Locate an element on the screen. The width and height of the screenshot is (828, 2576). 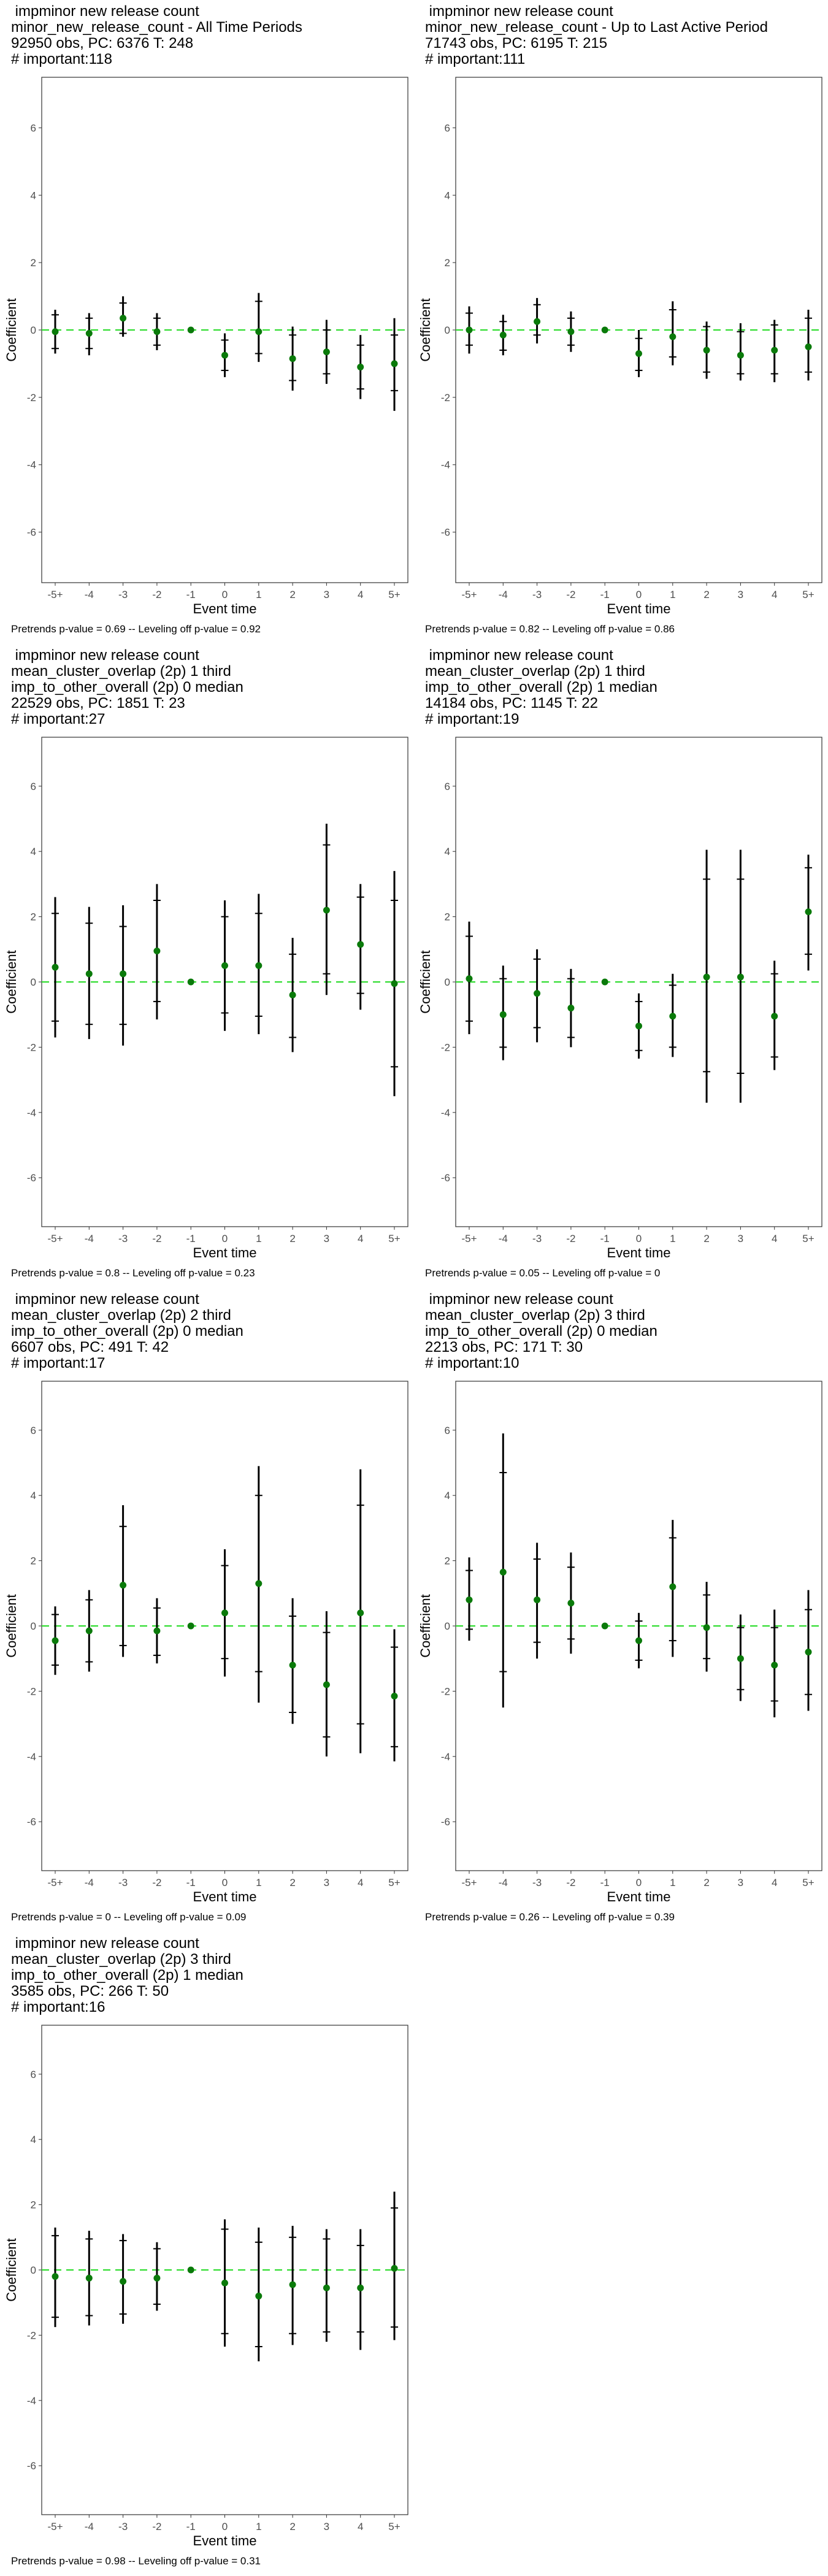
estimate--5+ is located at coordinates (55, 2277).